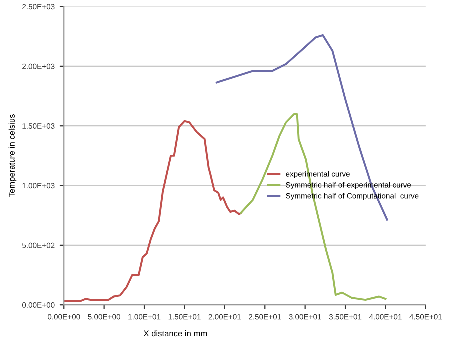 The image size is (458, 339). Describe the element at coordinates (12, 156) in the screenshot. I see `y-axis-title: Temperature in celsius` at that location.